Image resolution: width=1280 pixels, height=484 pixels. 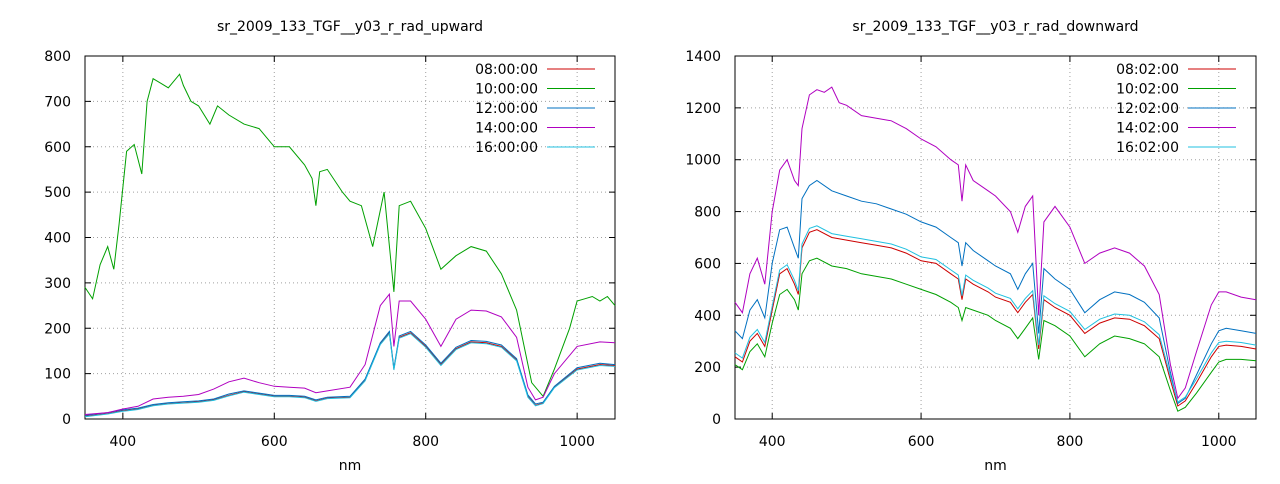 I want to click on chart1-x-axis-label: nm, so click(x=350, y=466).